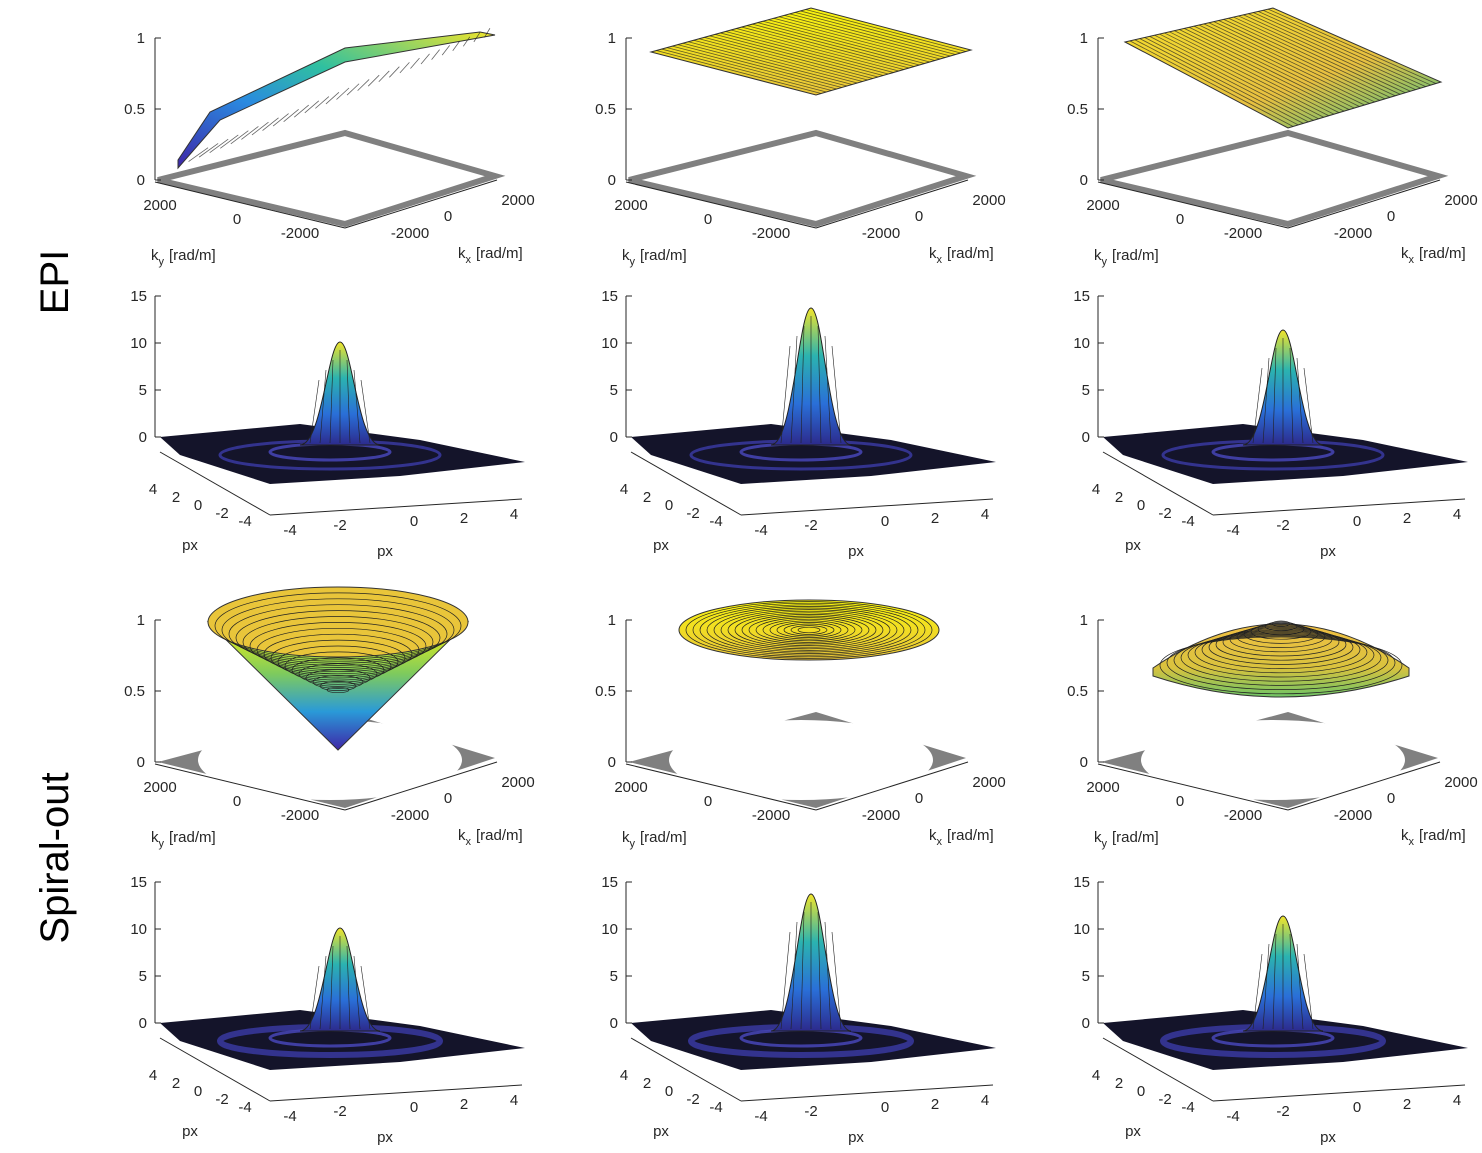 This screenshot has height=1153, width=1482. What do you see at coordinates (183, 257) in the screenshot?
I see `axis-label: ky [rad/m]` at bounding box center [183, 257].